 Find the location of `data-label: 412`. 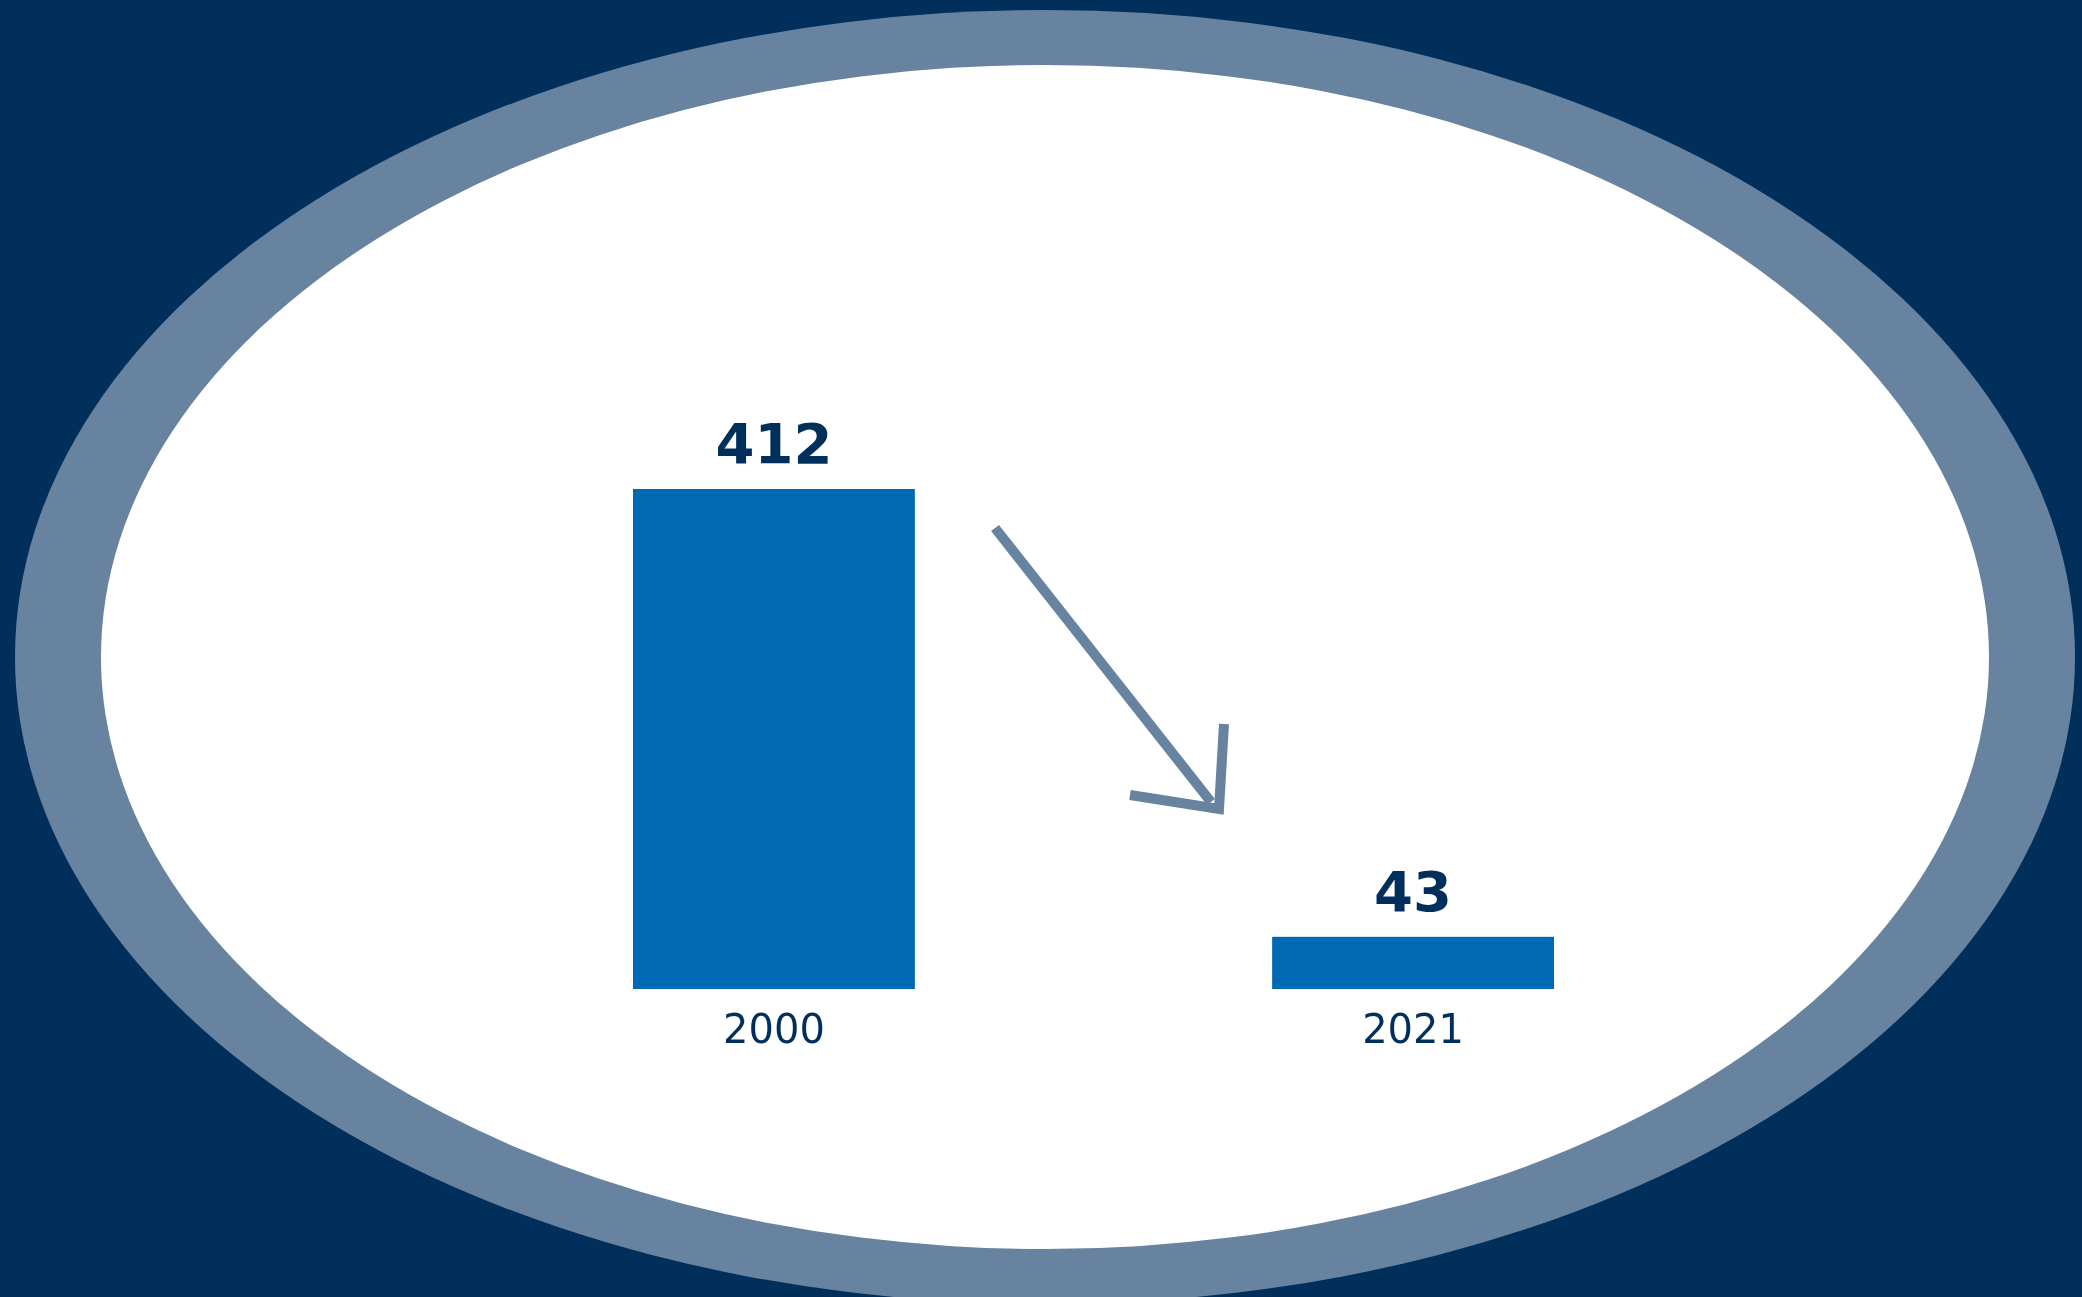

data-label: 412 is located at coordinates (774, 443).